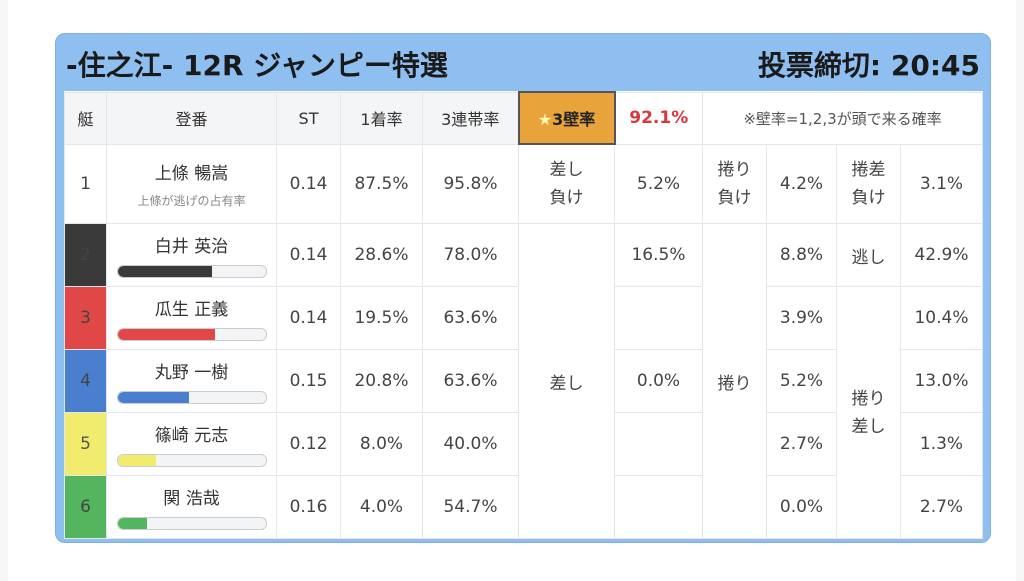 This screenshot has height=581, width=1024. What do you see at coordinates (381, 118) in the screenshot?
I see `col-first-rate: 1着率` at bounding box center [381, 118].